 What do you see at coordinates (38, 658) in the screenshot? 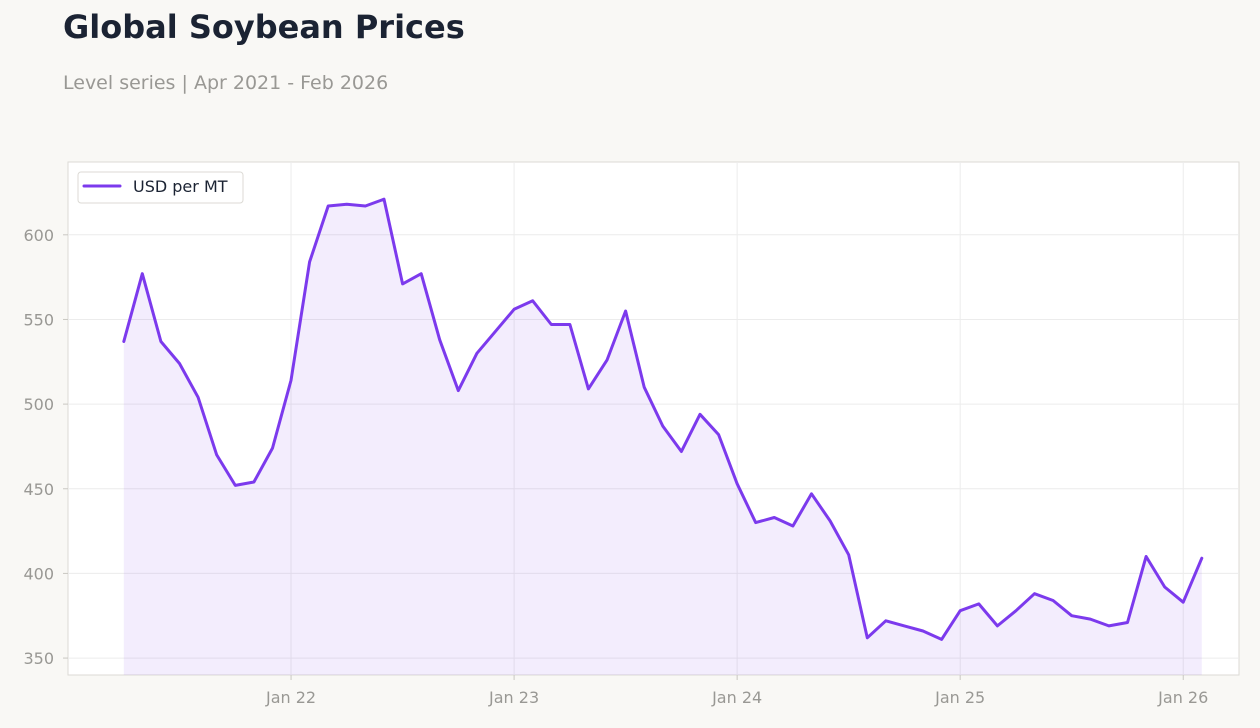
I see `y-tick-label: 350` at bounding box center [38, 658].